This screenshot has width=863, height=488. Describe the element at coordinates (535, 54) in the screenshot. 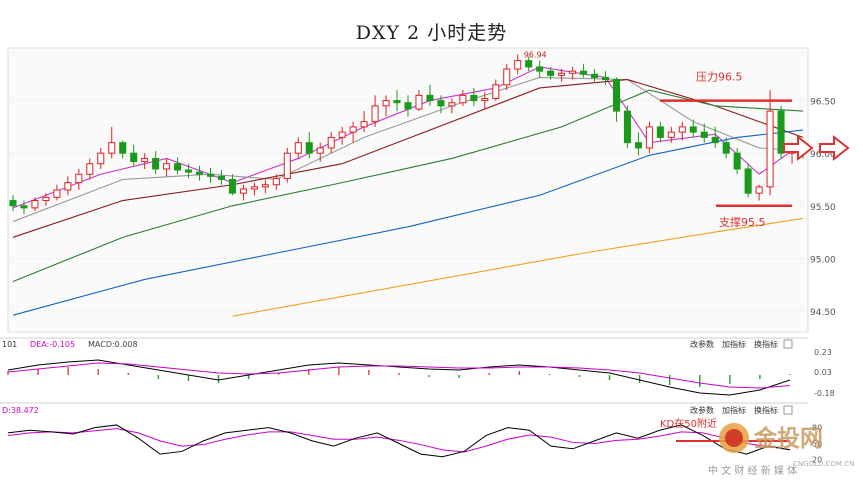

I see `high-price-label: 96.94` at that location.